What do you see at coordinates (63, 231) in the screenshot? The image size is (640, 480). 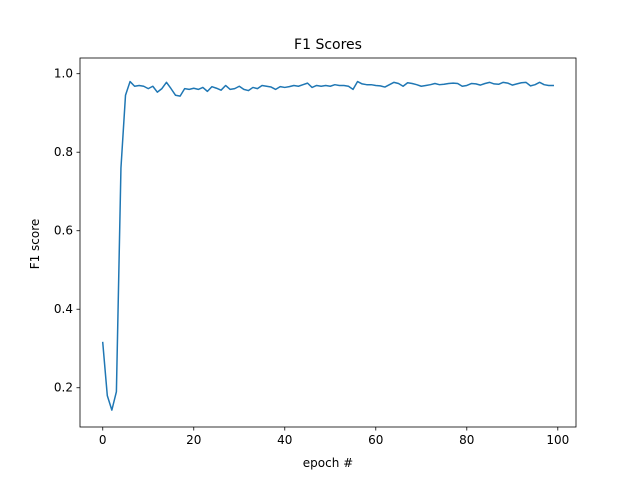 I see `y-tick-label: 0.6` at bounding box center [63, 231].